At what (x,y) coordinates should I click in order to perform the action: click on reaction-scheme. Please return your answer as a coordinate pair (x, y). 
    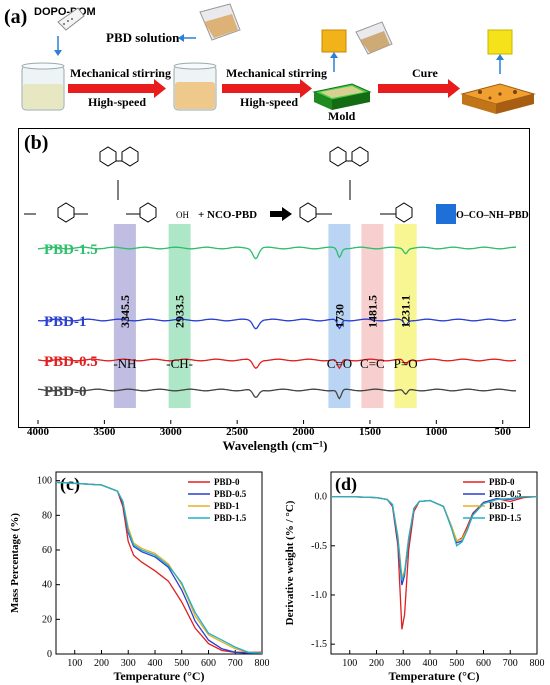
    Looking at the image, I should click on (218, 184).